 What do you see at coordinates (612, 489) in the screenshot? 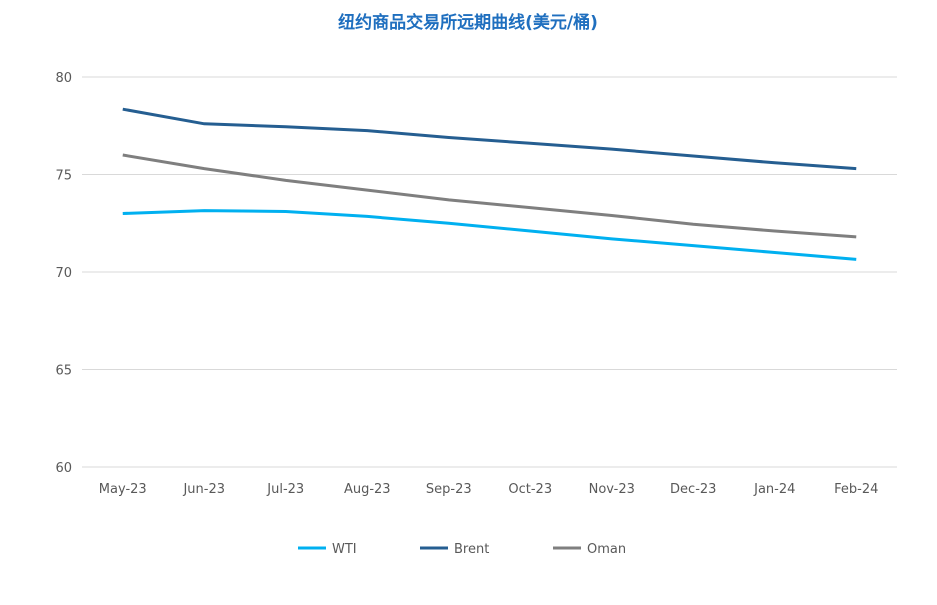
I see `x-tick-label: Nov-23` at bounding box center [612, 489].